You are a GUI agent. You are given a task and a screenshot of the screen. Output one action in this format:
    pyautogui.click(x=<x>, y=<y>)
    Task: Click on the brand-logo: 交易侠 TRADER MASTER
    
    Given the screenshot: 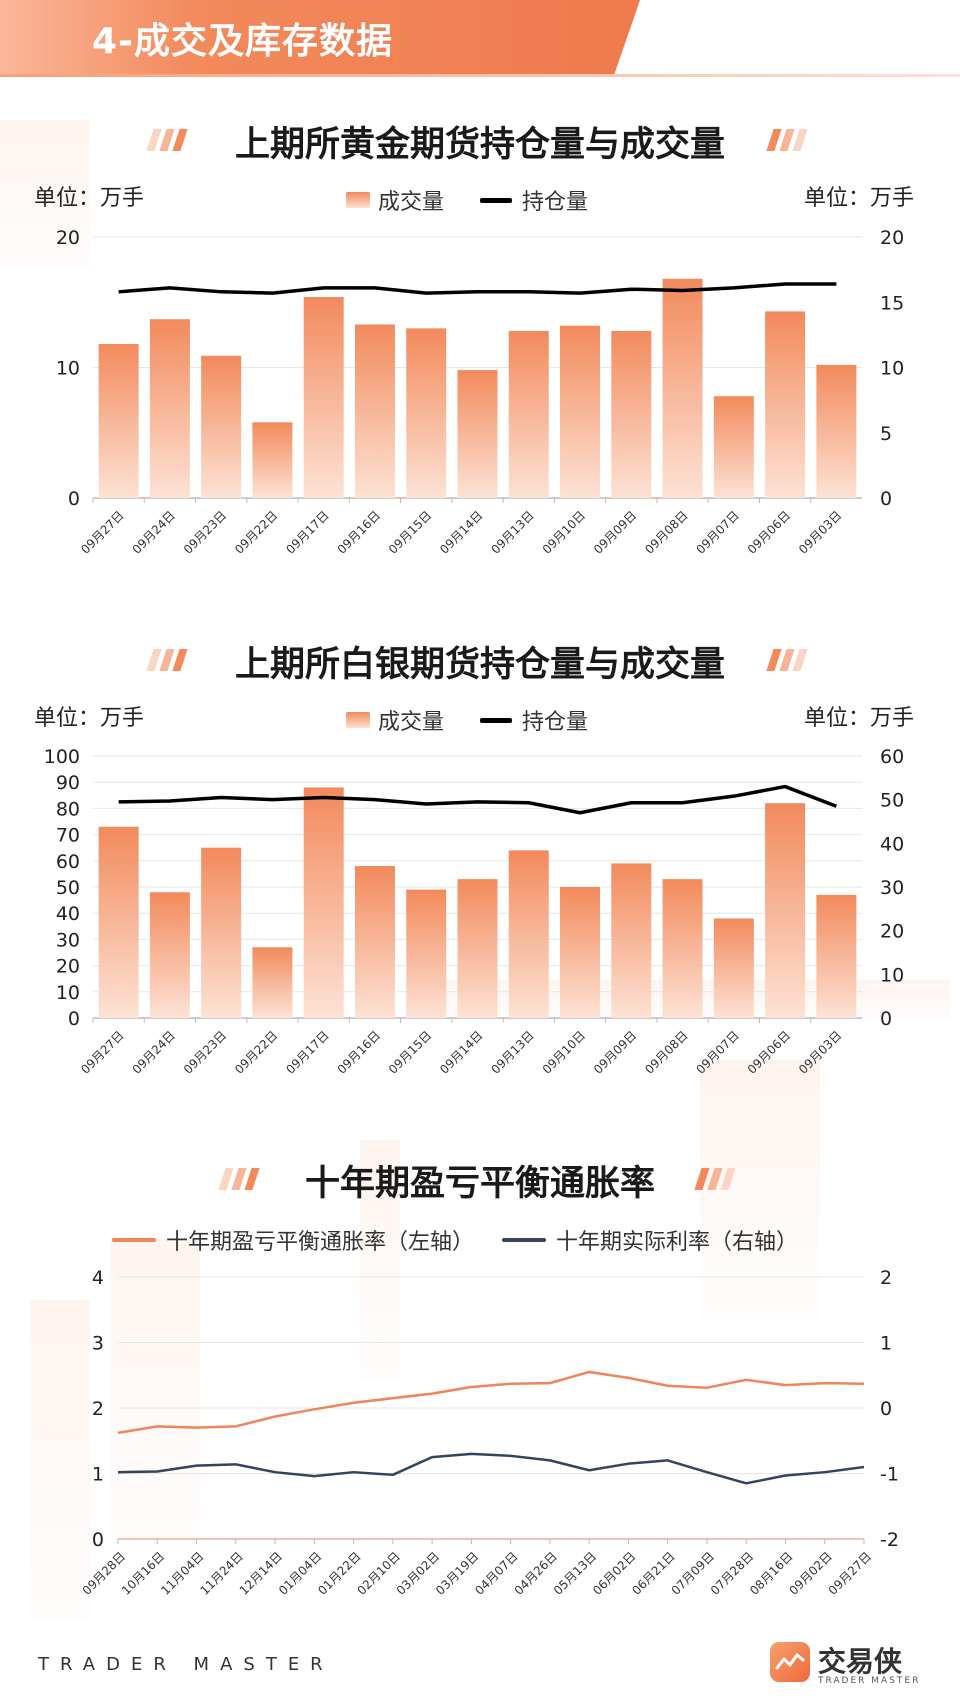 What is the action you would take?
    pyautogui.click(x=850, y=1665)
    